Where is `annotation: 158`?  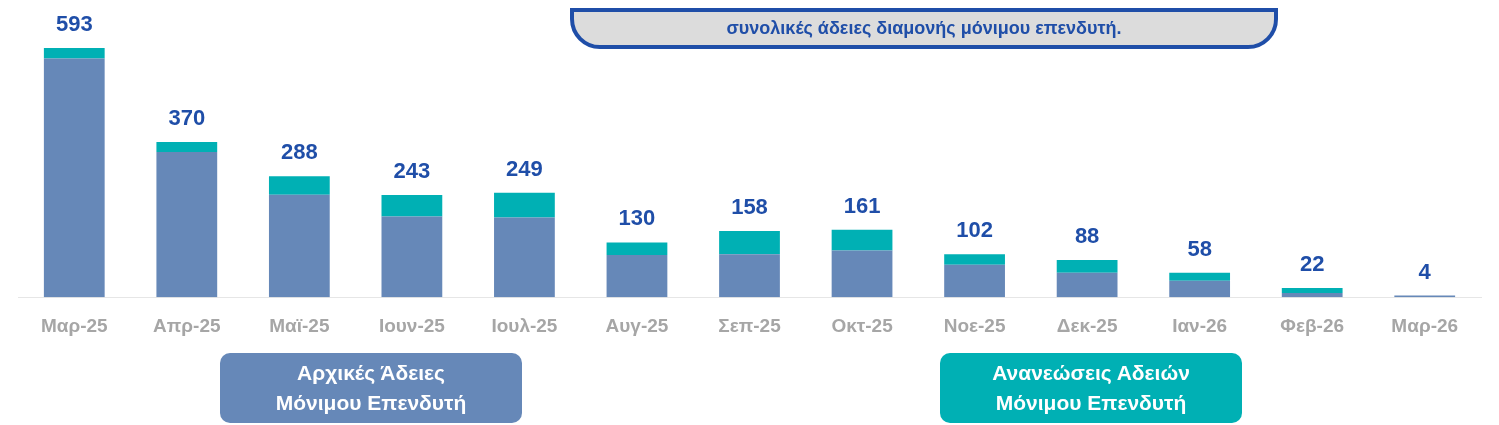
annotation: 158 is located at coordinates (749, 206).